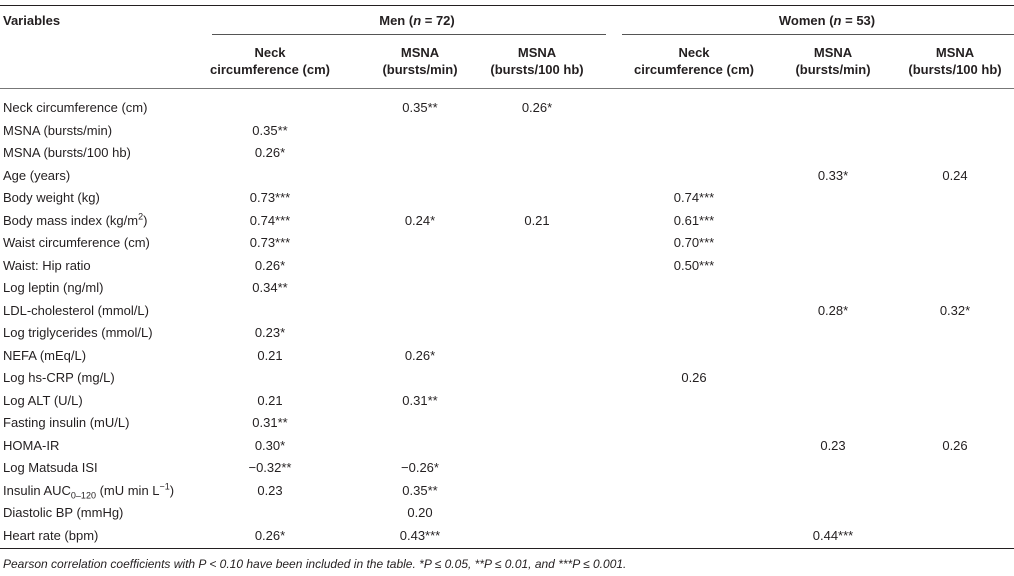 Image resolution: width=1014 pixels, height=576 pixels. I want to click on table-cell: 0.43***, so click(420, 535).